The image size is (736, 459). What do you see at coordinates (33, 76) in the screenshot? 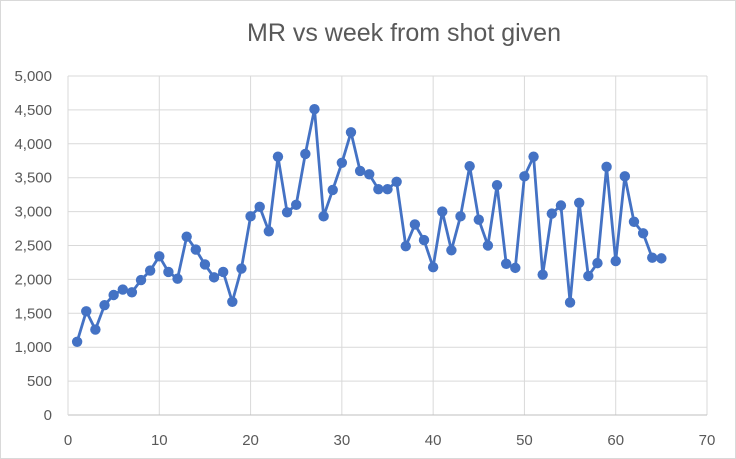
I see `y-tick-label: 5,000` at bounding box center [33, 76].